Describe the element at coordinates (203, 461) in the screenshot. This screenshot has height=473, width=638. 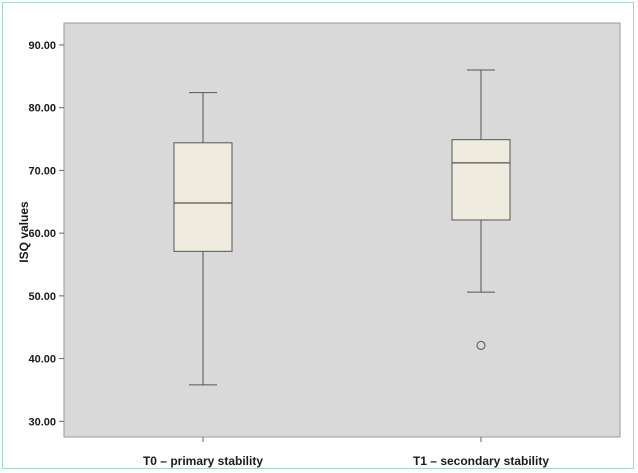
I see `x-category-label: T0 – primary stability` at that location.